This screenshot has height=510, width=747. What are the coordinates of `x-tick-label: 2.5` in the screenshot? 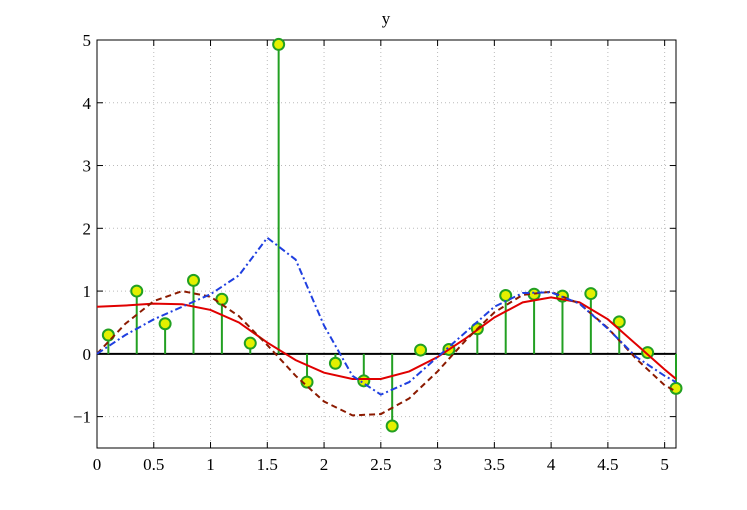 It's located at (380, 464).